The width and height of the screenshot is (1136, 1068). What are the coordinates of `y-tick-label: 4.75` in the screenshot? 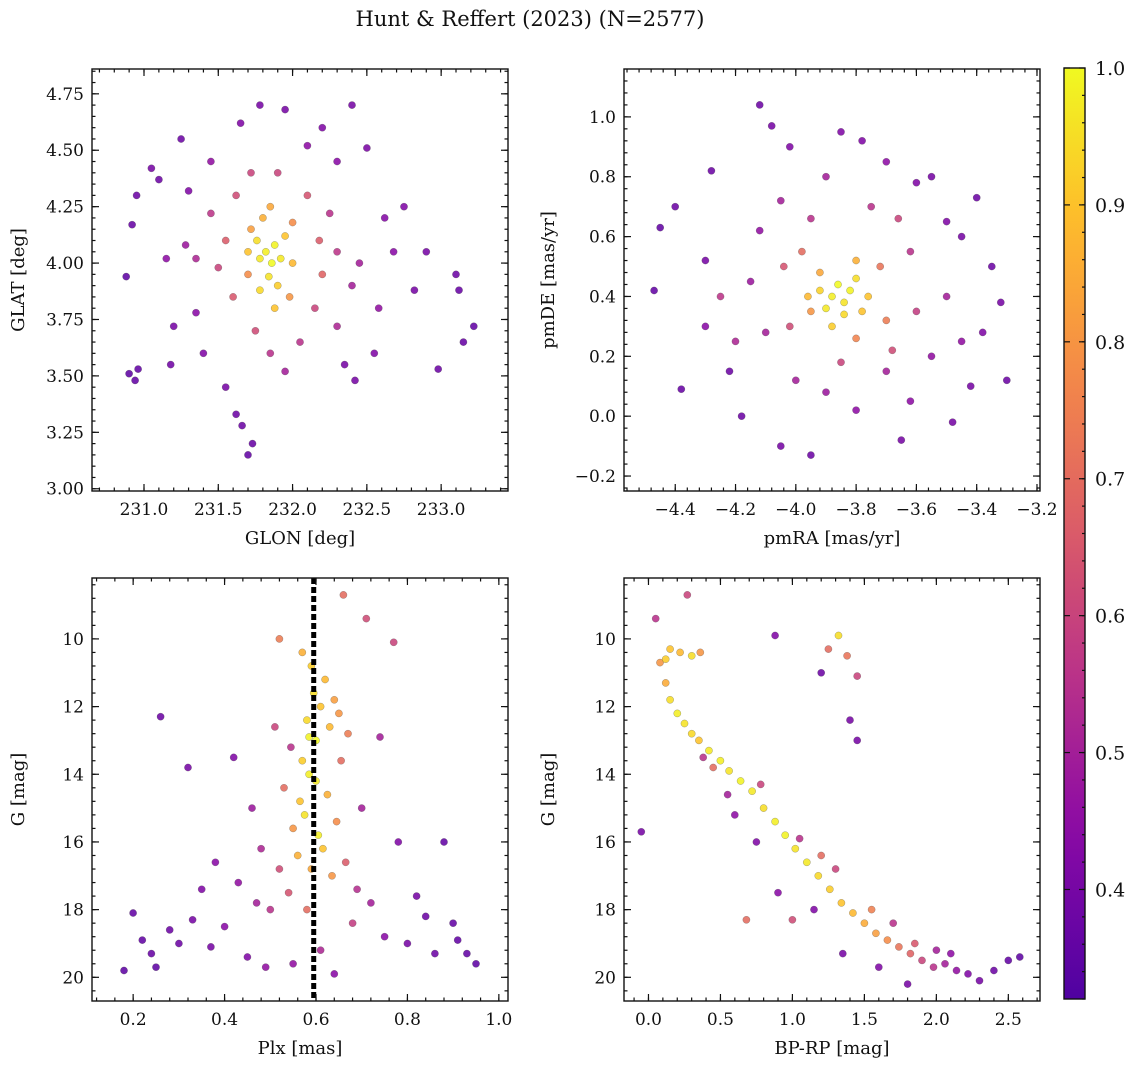 It's located at (65, 95).